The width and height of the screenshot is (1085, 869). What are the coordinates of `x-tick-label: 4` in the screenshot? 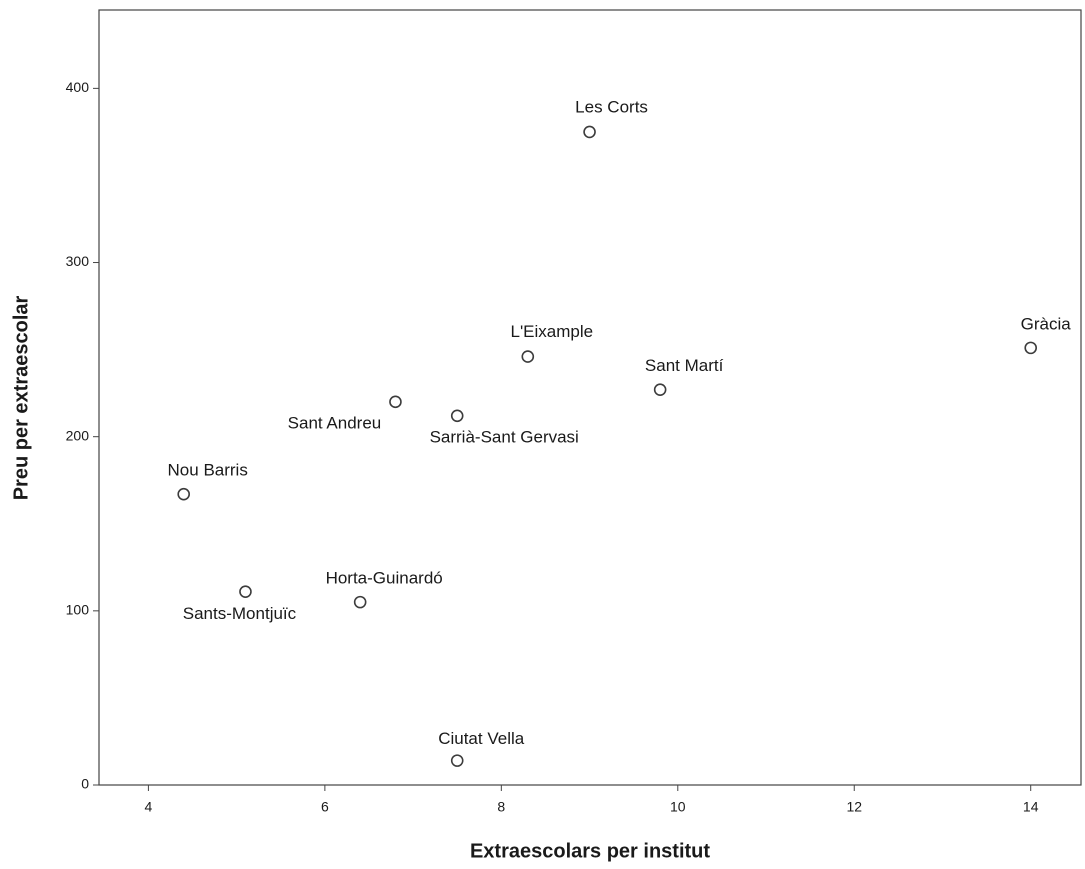 It's located at (149, 807).